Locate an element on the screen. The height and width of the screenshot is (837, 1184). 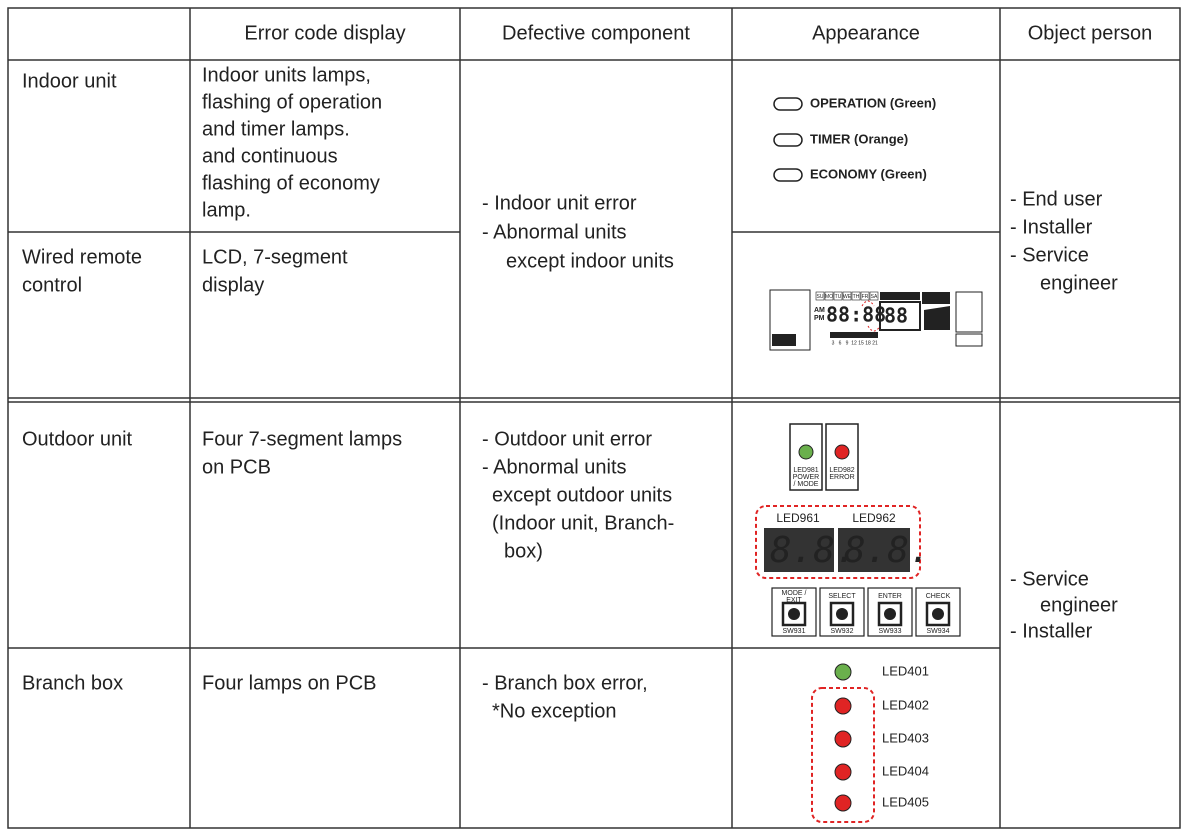
indoor-lamps is located at coordinates (788, 139).